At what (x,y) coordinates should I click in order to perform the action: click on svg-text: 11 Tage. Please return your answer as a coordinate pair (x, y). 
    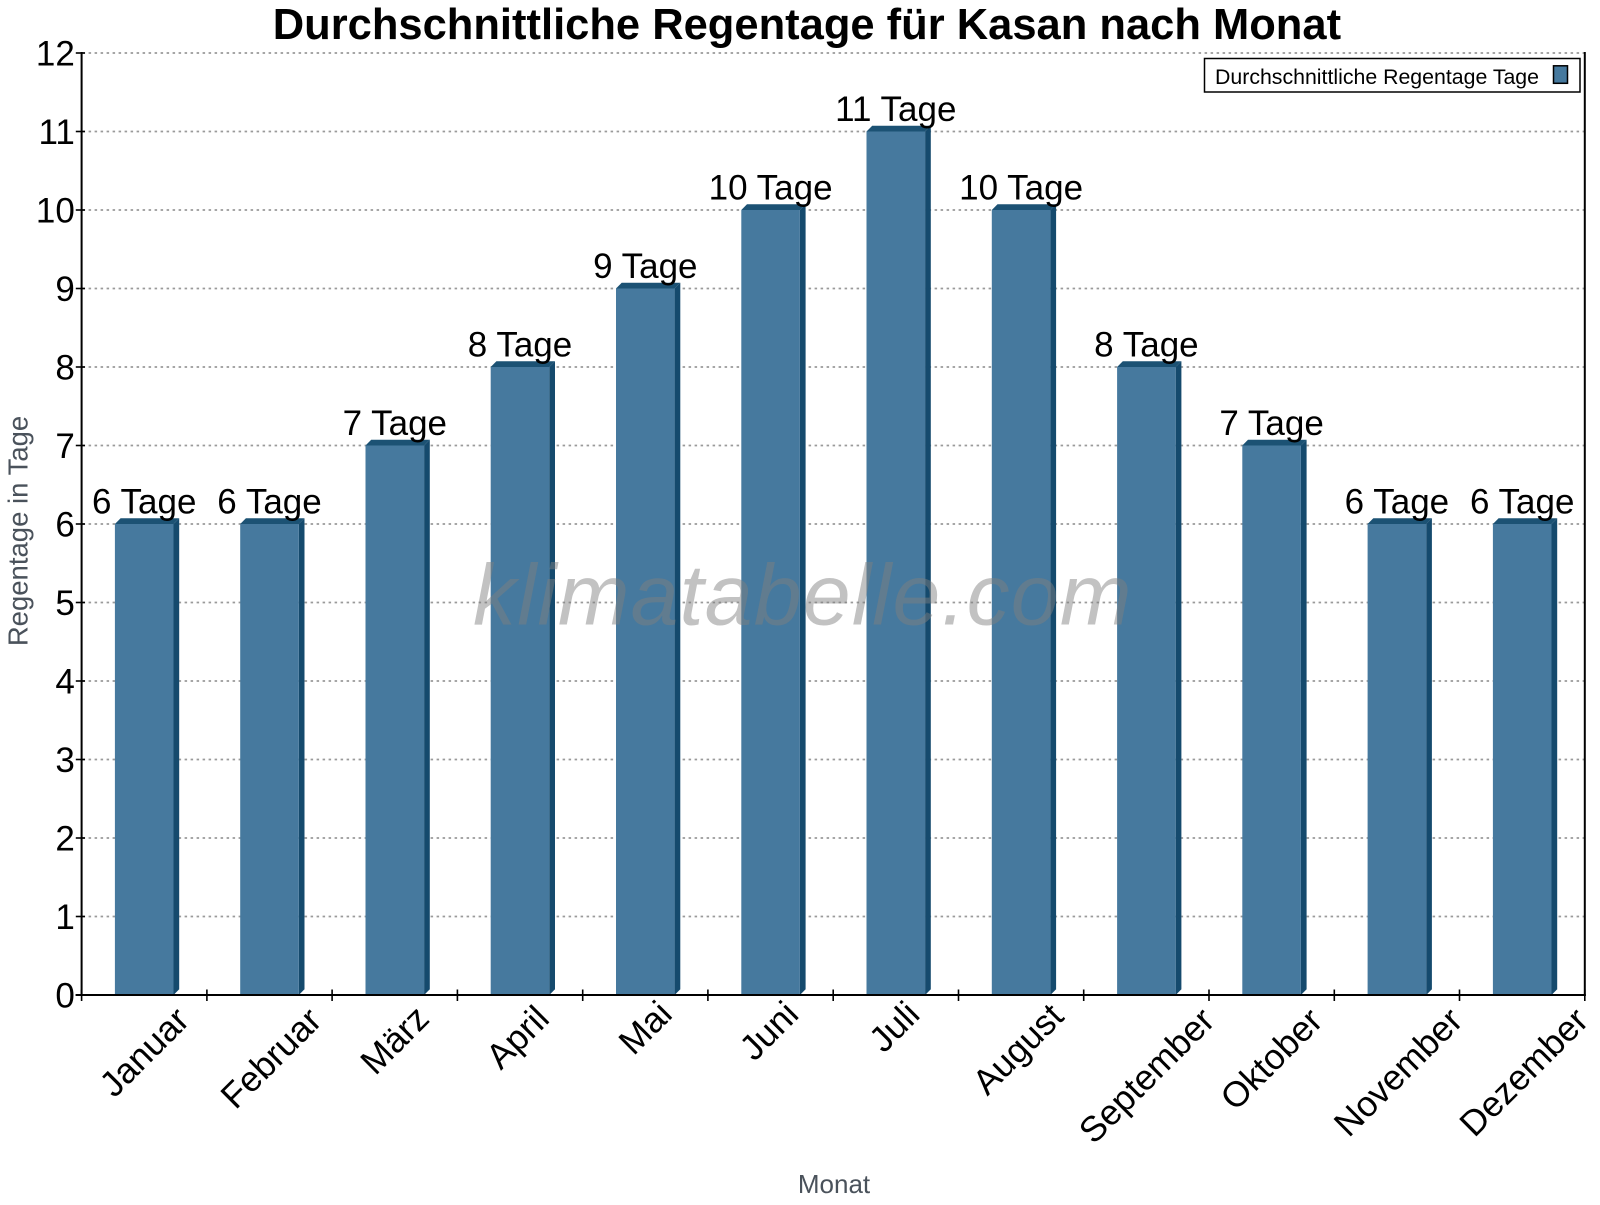
    Looking at the image, I should click on (895, 109).